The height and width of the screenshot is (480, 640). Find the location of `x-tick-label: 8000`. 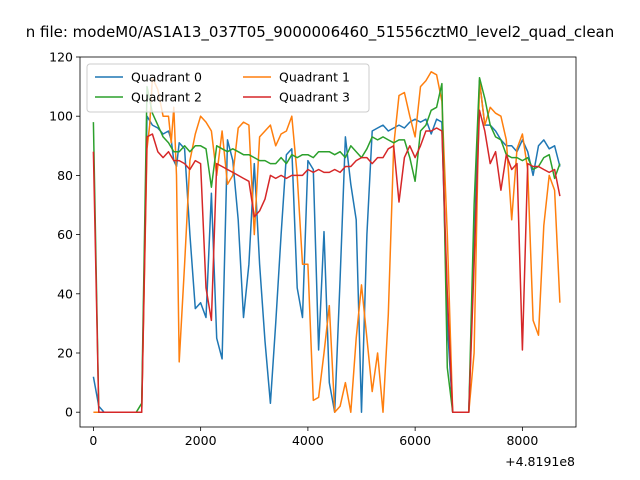

x-tick-label: 8000 is located at coordinates (522, 440).